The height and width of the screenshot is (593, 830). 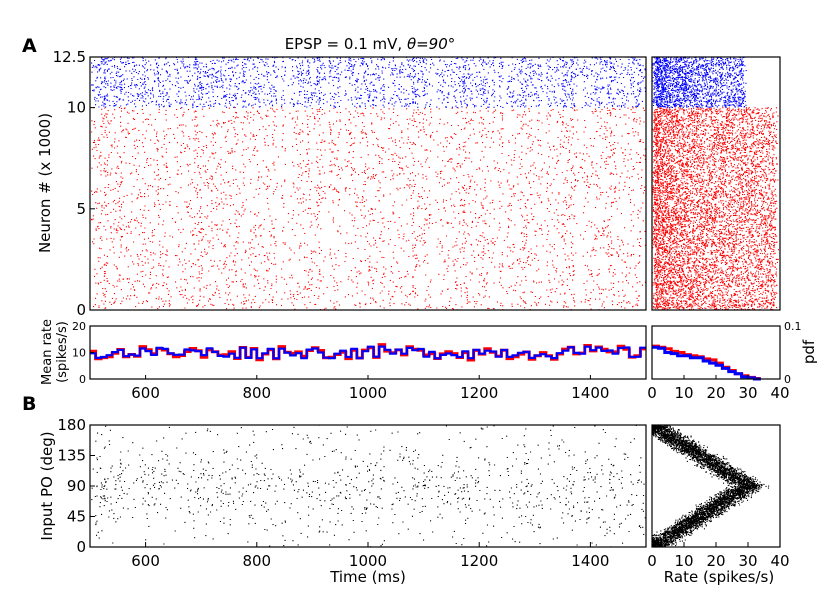 I want to click on mean-rate-ytick-label: 20, so click(x=79, y=326).